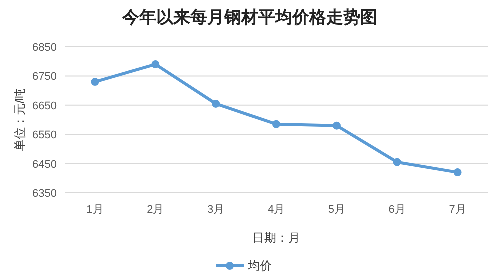  What do you see at coordinates (44, 77) in the screenshot?
I see `y-tick-label: 6750` at bounding box center [44, 77].